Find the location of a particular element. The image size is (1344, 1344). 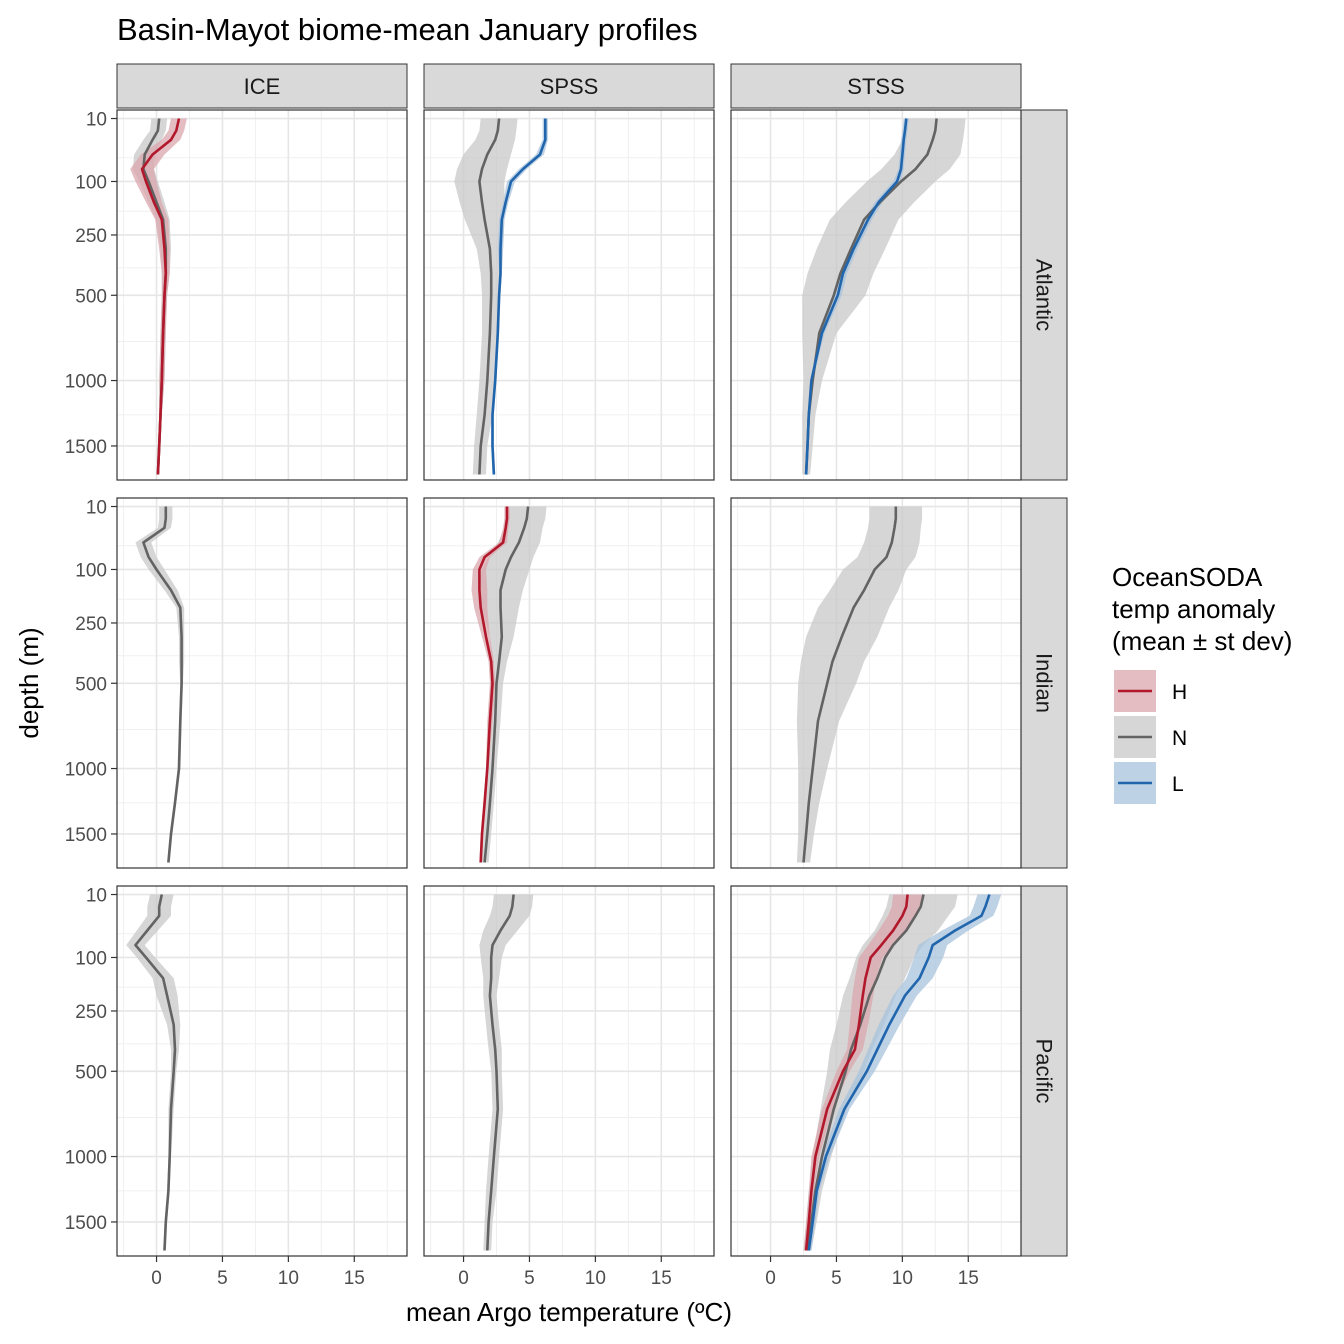

col-strip-stss: STSS is located at coordinates (876, 86).